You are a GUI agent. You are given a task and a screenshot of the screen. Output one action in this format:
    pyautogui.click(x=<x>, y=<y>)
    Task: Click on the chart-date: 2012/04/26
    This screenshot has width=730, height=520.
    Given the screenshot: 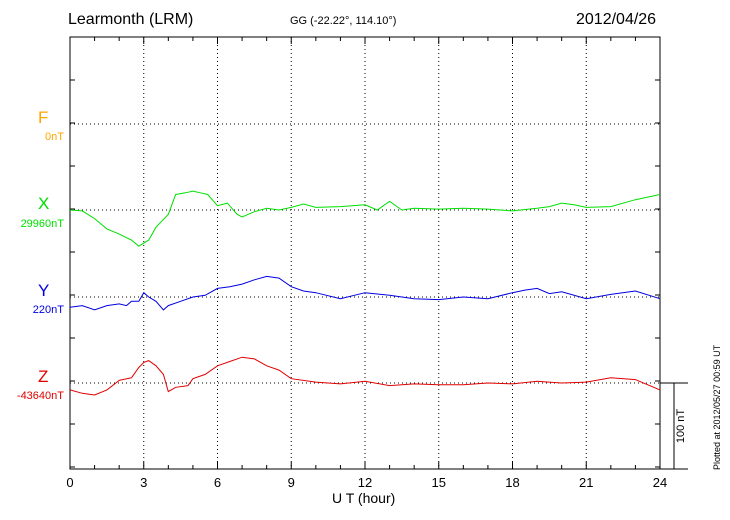 What is the action you would take?
    pyautogui.click(x=616, y=19)
    